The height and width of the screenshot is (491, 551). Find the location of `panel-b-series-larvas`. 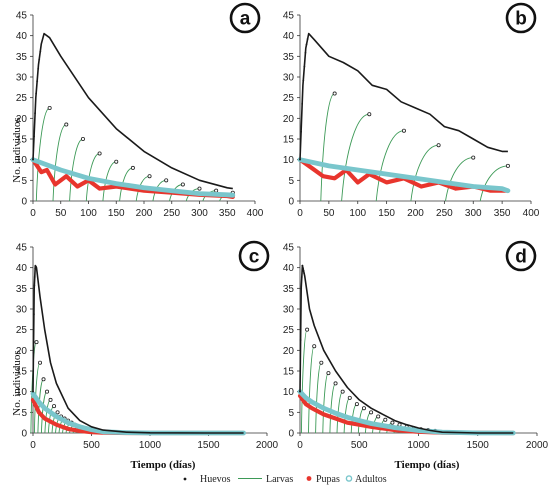

panel-b-series-larvas is located at coordinates (415, 146).